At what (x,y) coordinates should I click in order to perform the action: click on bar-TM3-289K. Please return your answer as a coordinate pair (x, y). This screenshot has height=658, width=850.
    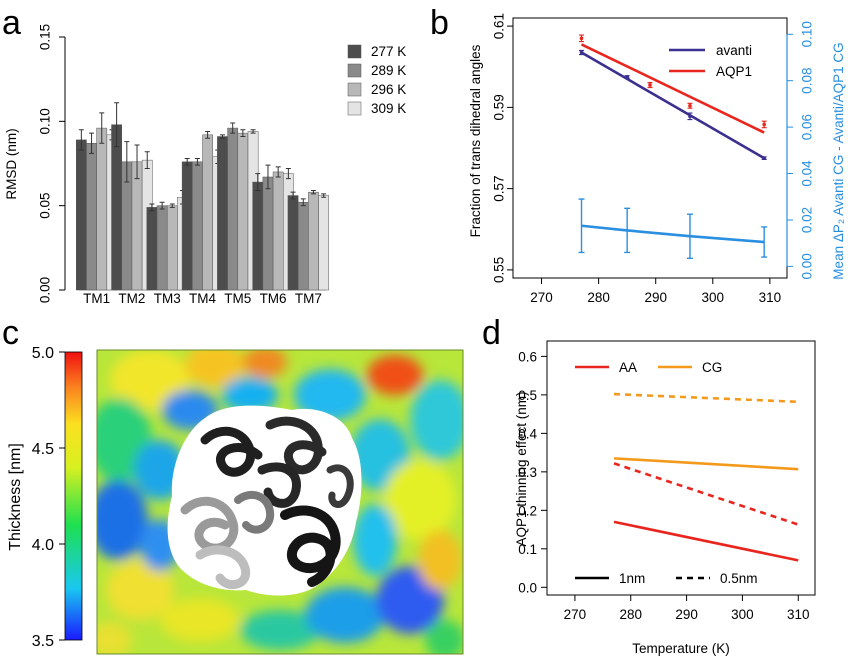
    Looking at the image, I should click on (162, 248).